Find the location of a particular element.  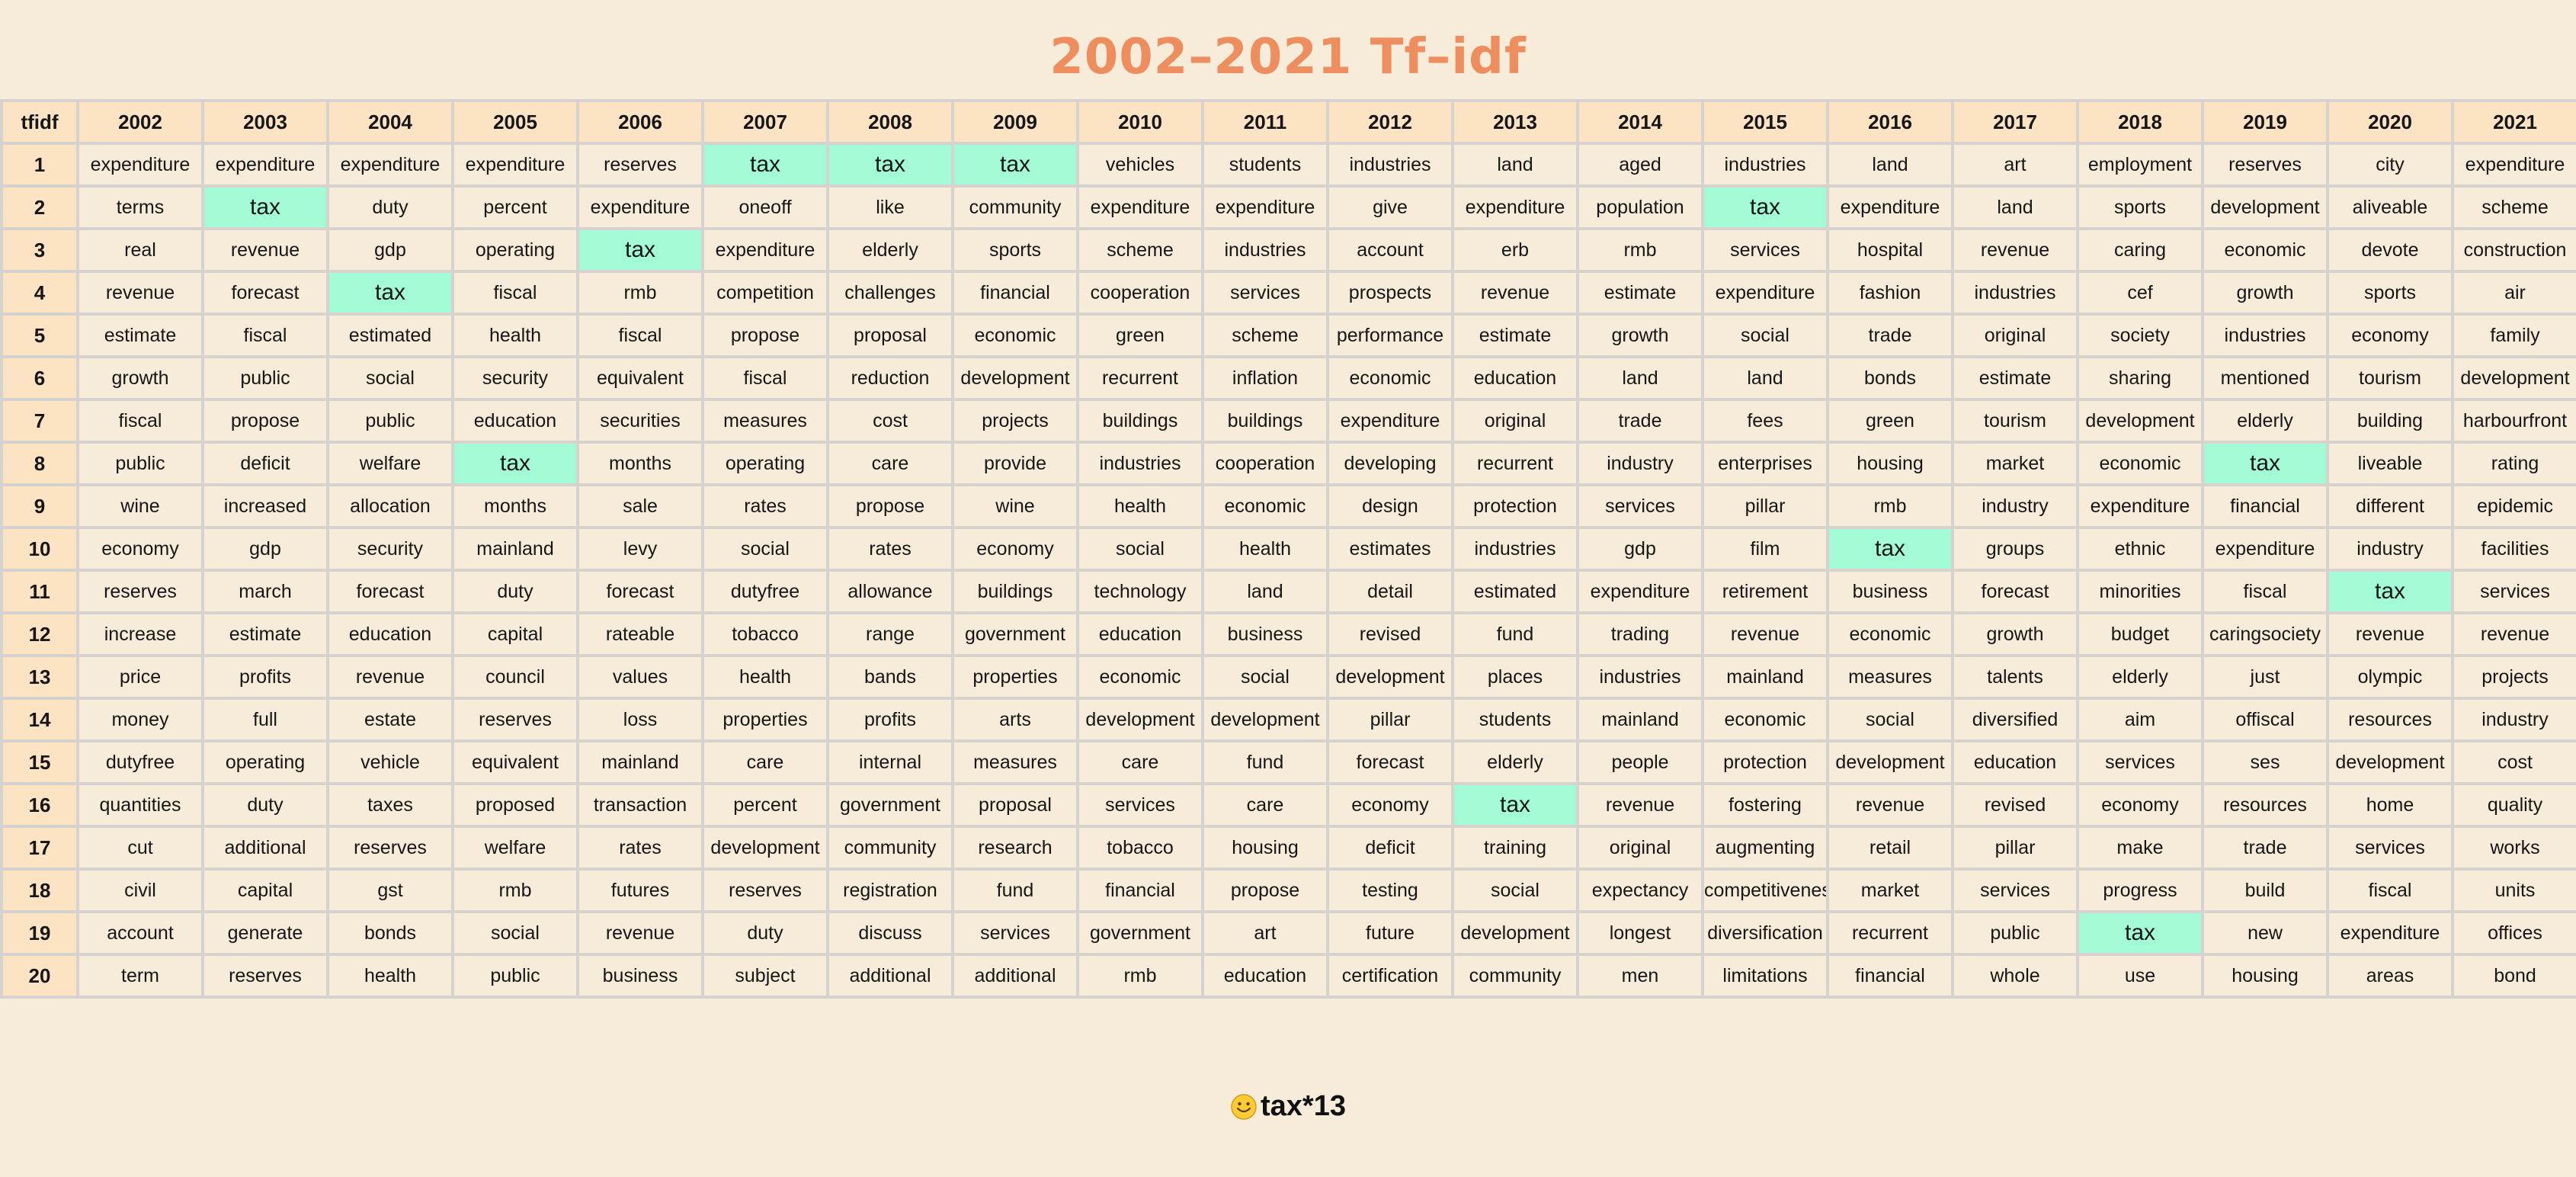

term-cell: operating is located at coordinates (265, 762).